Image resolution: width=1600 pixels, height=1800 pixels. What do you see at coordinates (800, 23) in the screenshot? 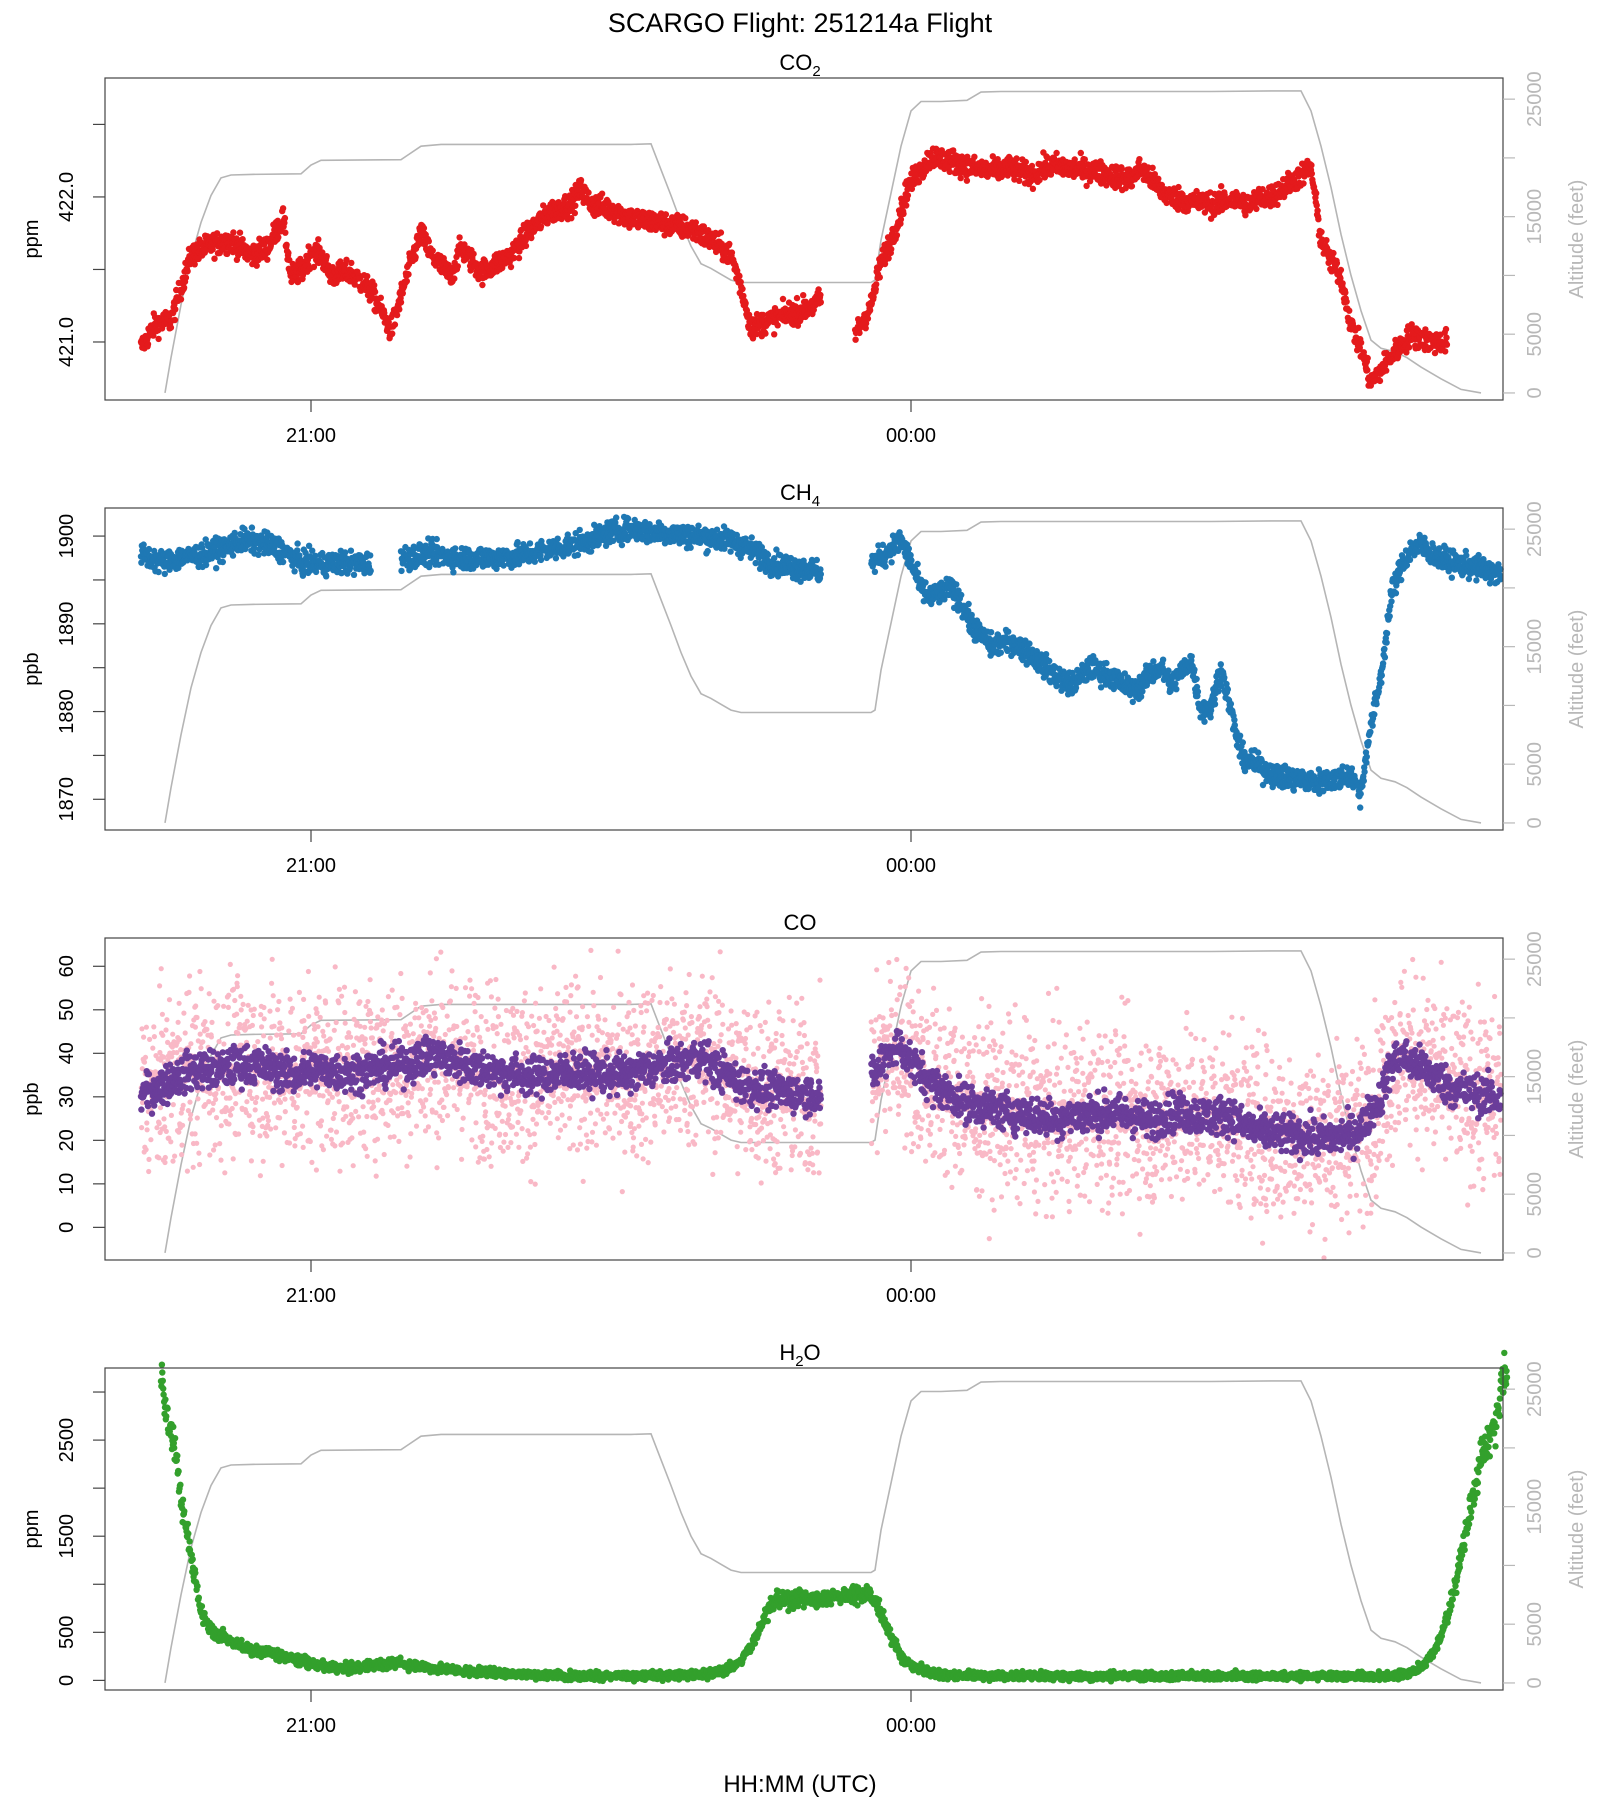
I see `figure-title: SCARGO Flight: 251214a Flight` at bounding box center [800, 23].